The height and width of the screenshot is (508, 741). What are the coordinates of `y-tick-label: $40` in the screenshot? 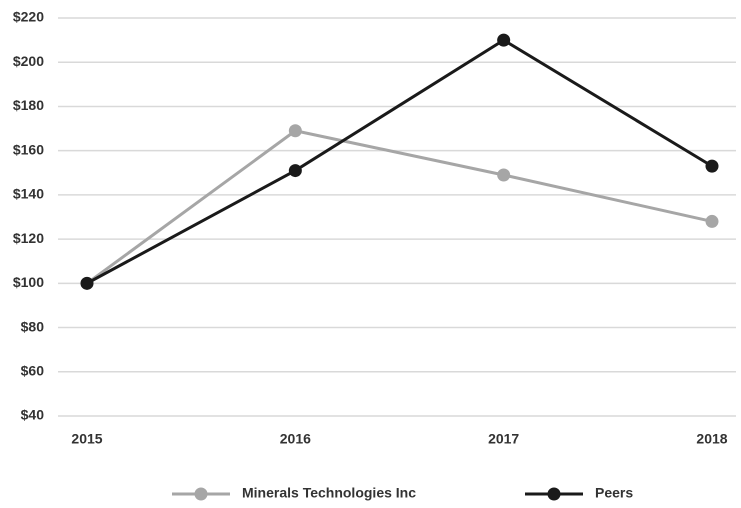 It's located at (33, 415).